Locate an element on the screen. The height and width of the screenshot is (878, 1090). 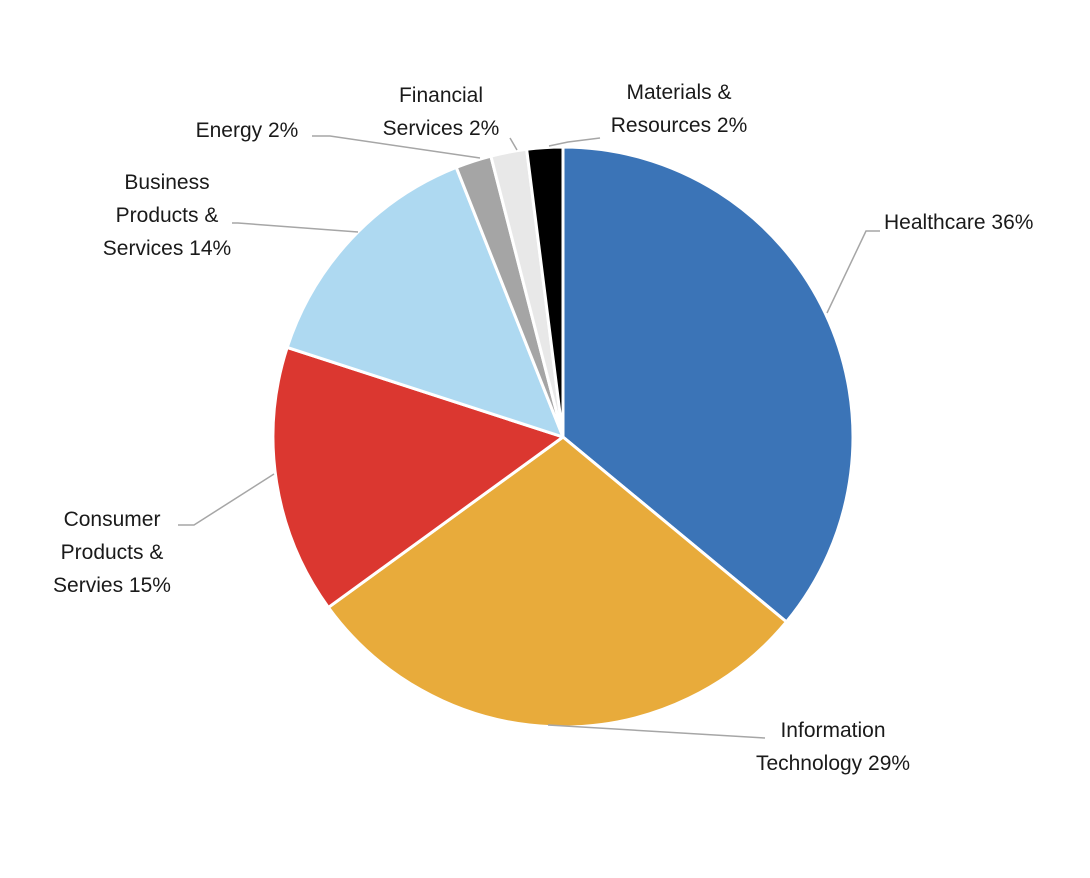
leader-line-materials-resources is located at coordinates (574, 142).